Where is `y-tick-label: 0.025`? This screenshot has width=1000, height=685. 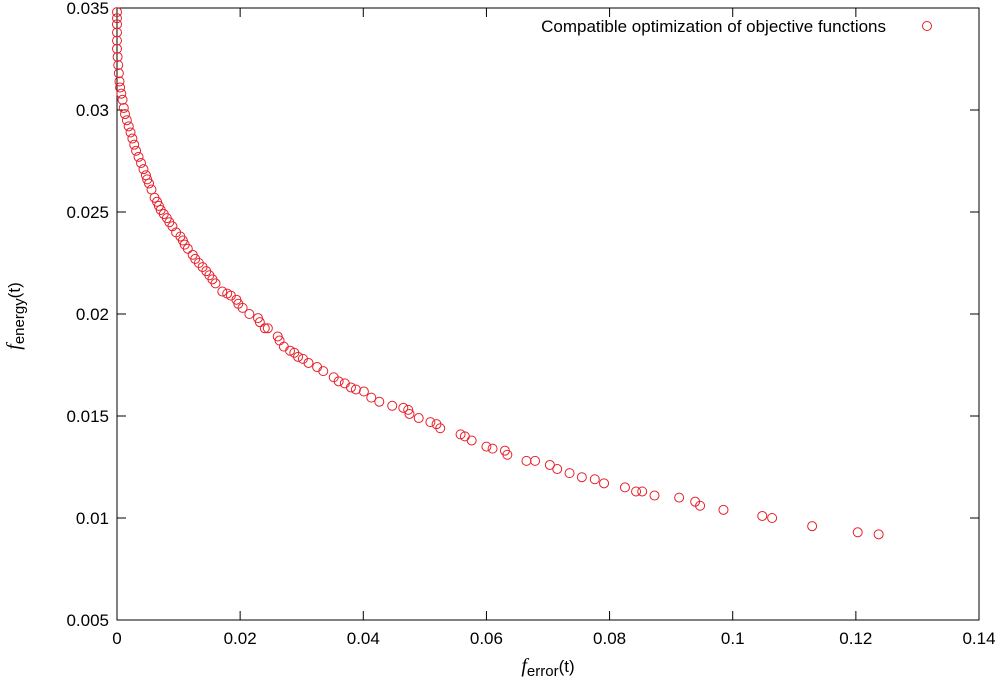
y-tick-label: 0.025 is located at coordinates (87, 212).